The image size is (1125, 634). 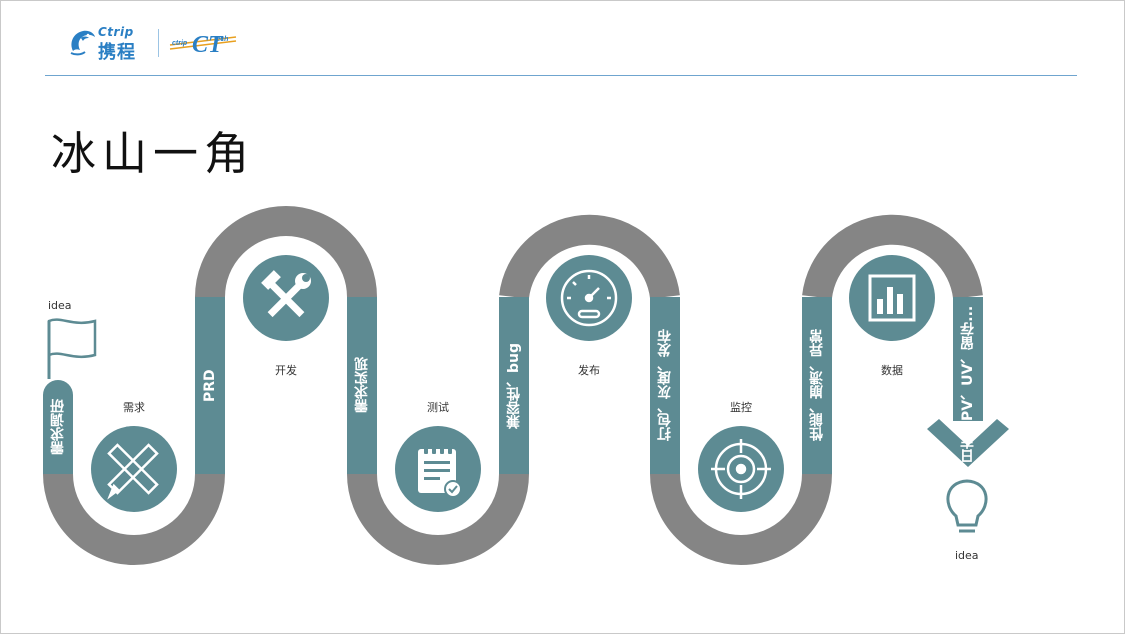 I want to click on ctrip-tech-logo: ctrip tech CT, so click(x=203, y=45).